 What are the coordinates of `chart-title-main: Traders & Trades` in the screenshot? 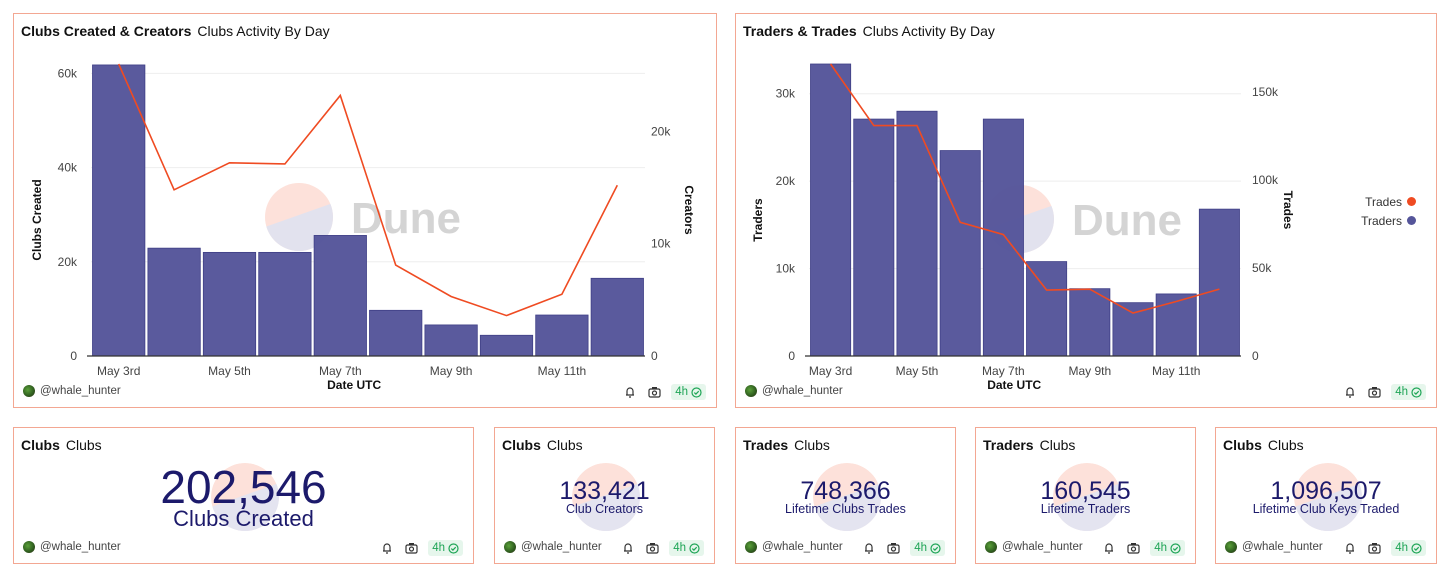 It's located at (800, 31).